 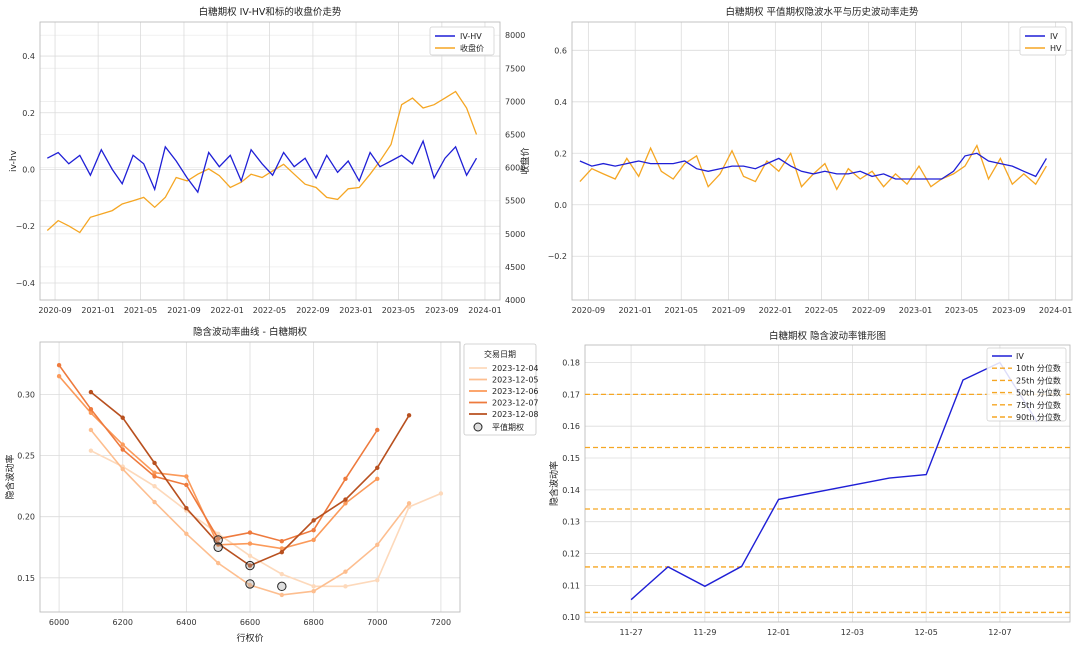 I want to click on y-tick-label: 0.17, so click(x=571, y=394).